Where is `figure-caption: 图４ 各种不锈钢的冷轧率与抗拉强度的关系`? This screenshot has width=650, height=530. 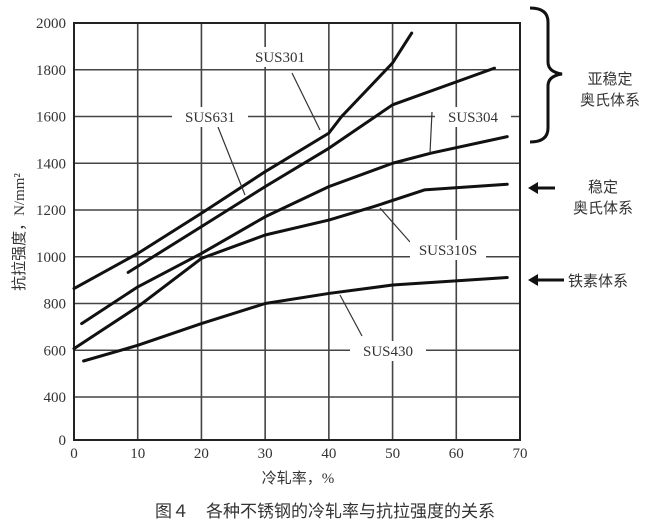 figure-caption: 图４ 各种不锈钢的冷轧率与抗拉强度的关系 is located at coordinates (325, 512).